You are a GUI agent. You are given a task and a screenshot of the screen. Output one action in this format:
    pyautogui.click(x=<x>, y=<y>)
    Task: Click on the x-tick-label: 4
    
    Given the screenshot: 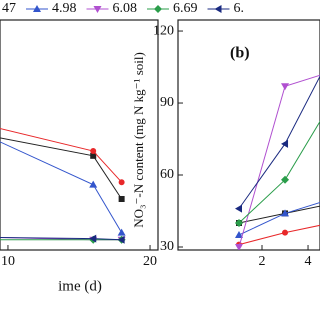 What is the action you would take?
    pyautogui.click(x=308, y=261)
    